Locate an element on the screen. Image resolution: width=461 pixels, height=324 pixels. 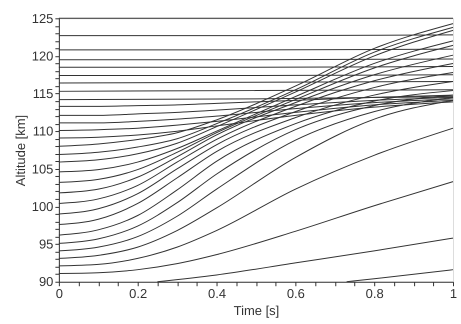
y-tick-label: 125 is located at coordinates (43, 18).